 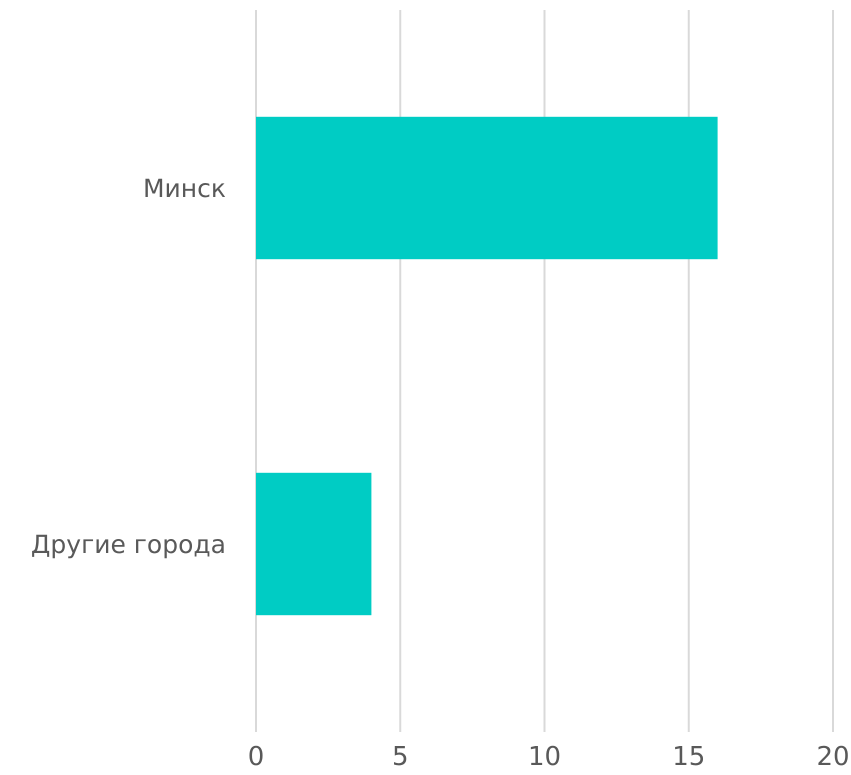 I want to click on x-tick-label: 0, so click(x=256, y=757).